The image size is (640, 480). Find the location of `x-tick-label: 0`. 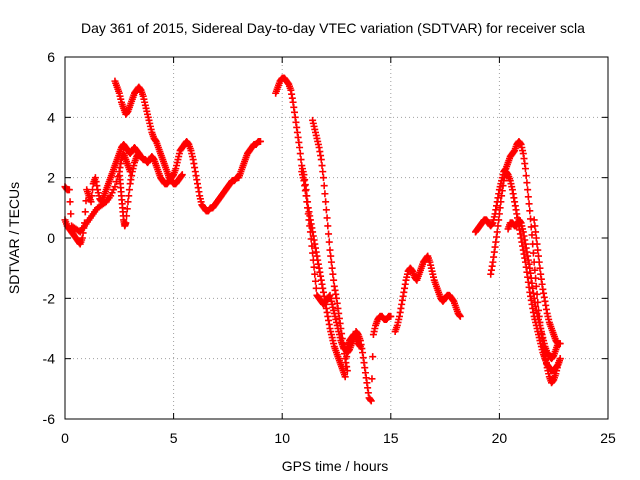

x-tick-label: 0 is located at coordinates (65, 438).